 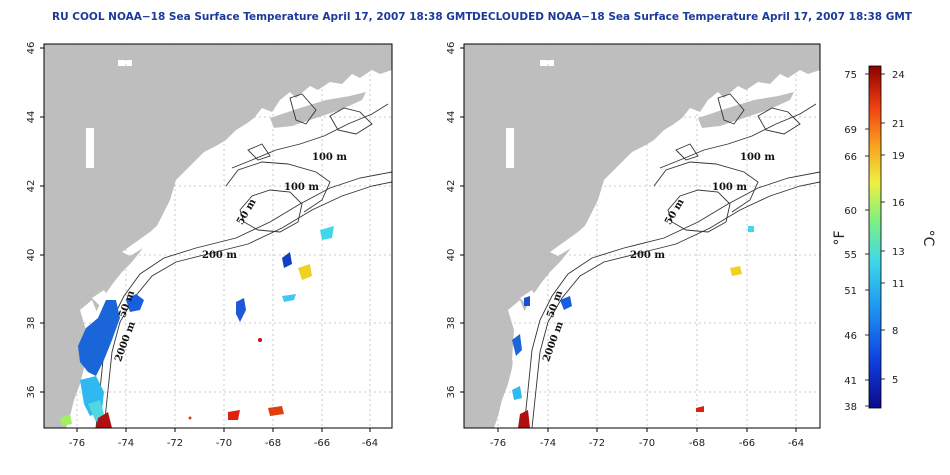 I want to click on celsius-tick-label: 8, so click(x=895, y=331).